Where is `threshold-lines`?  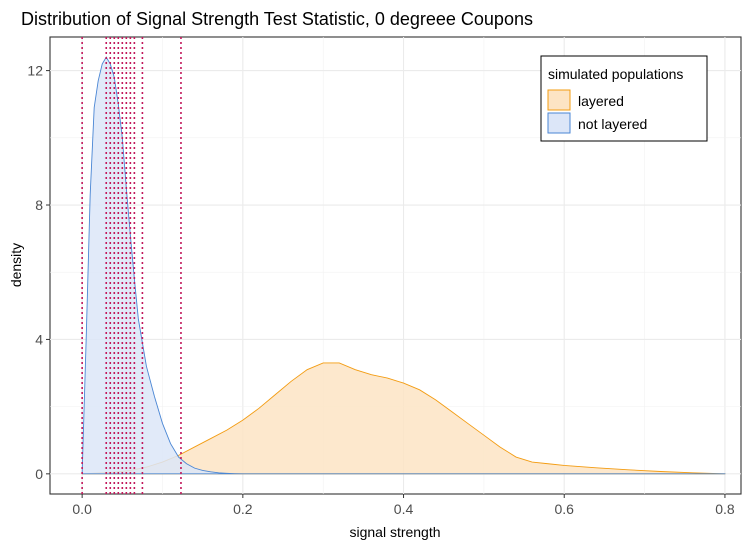 threshold-lines is located at coordinates (131, 265).